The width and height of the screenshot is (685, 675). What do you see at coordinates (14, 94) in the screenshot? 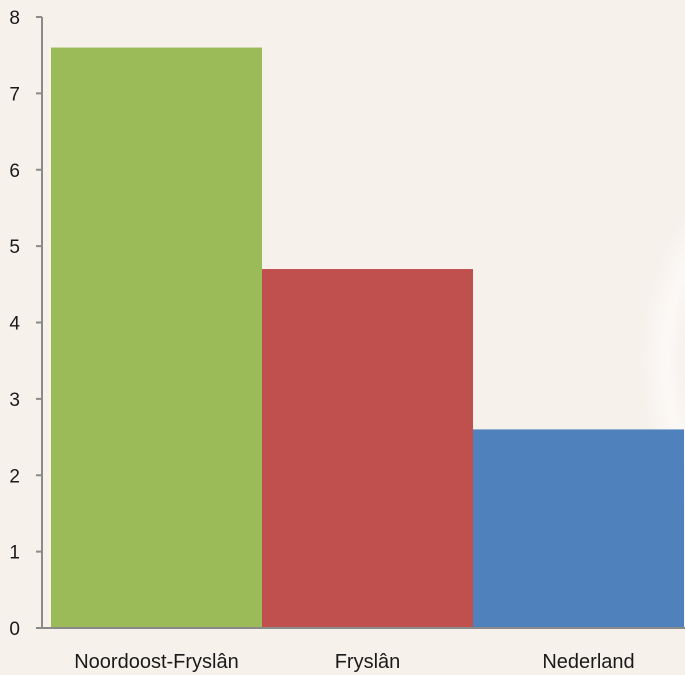
I see `y-tick-label: 7` at bounding box center [14, 94].